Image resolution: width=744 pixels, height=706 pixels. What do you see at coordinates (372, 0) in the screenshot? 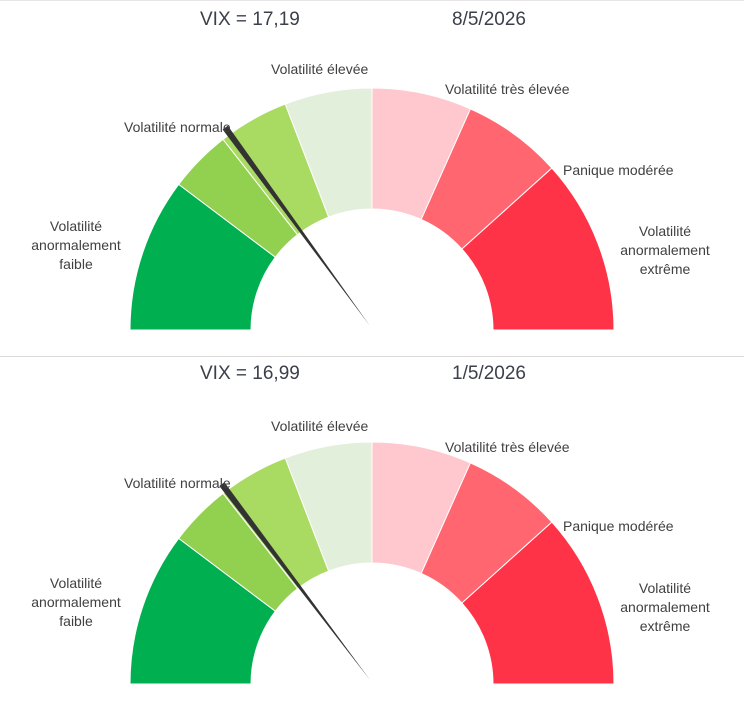
I see `top-border` at bounding box center [372, 0].